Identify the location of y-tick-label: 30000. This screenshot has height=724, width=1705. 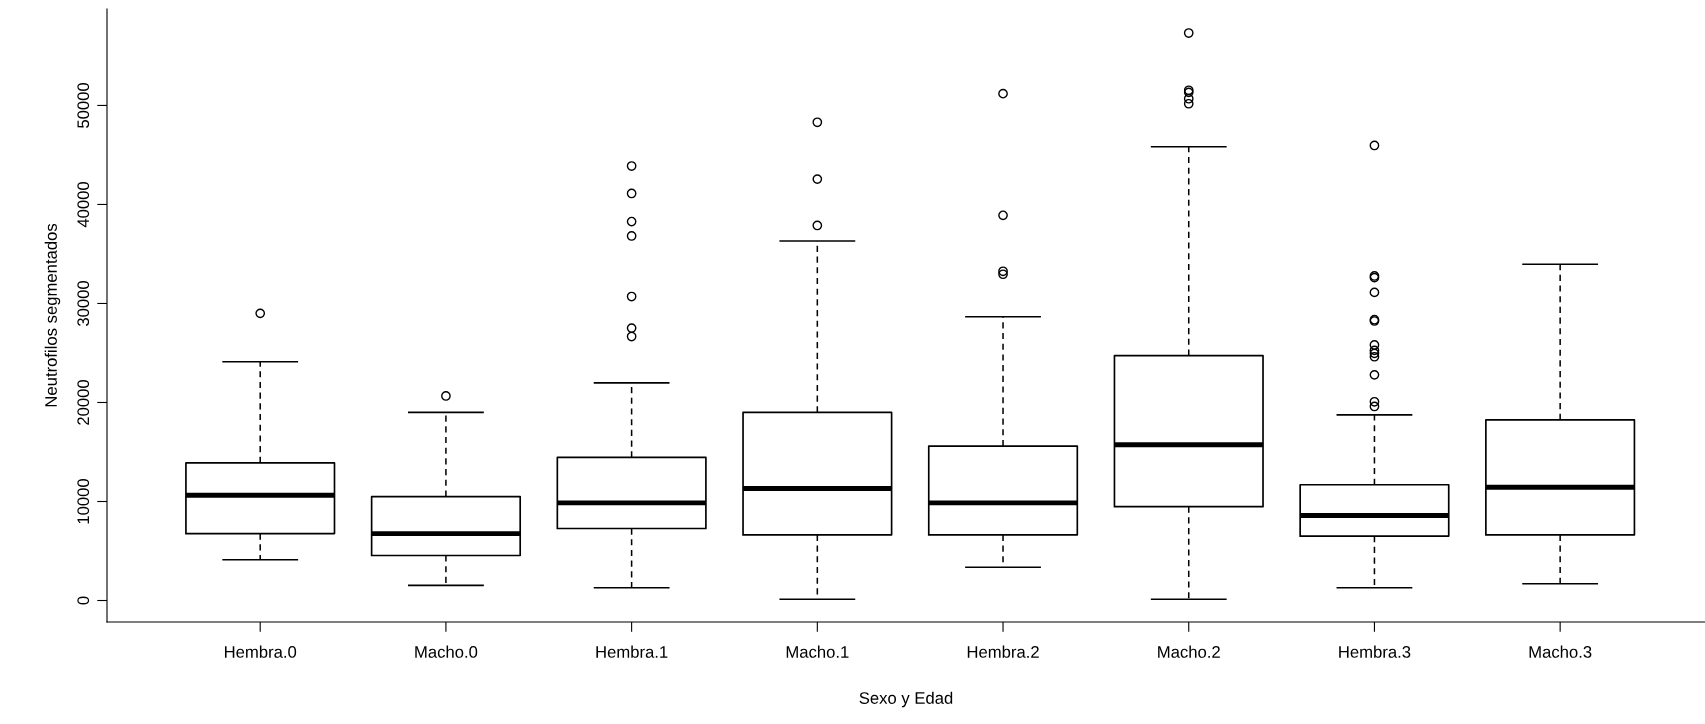
(83, 303).